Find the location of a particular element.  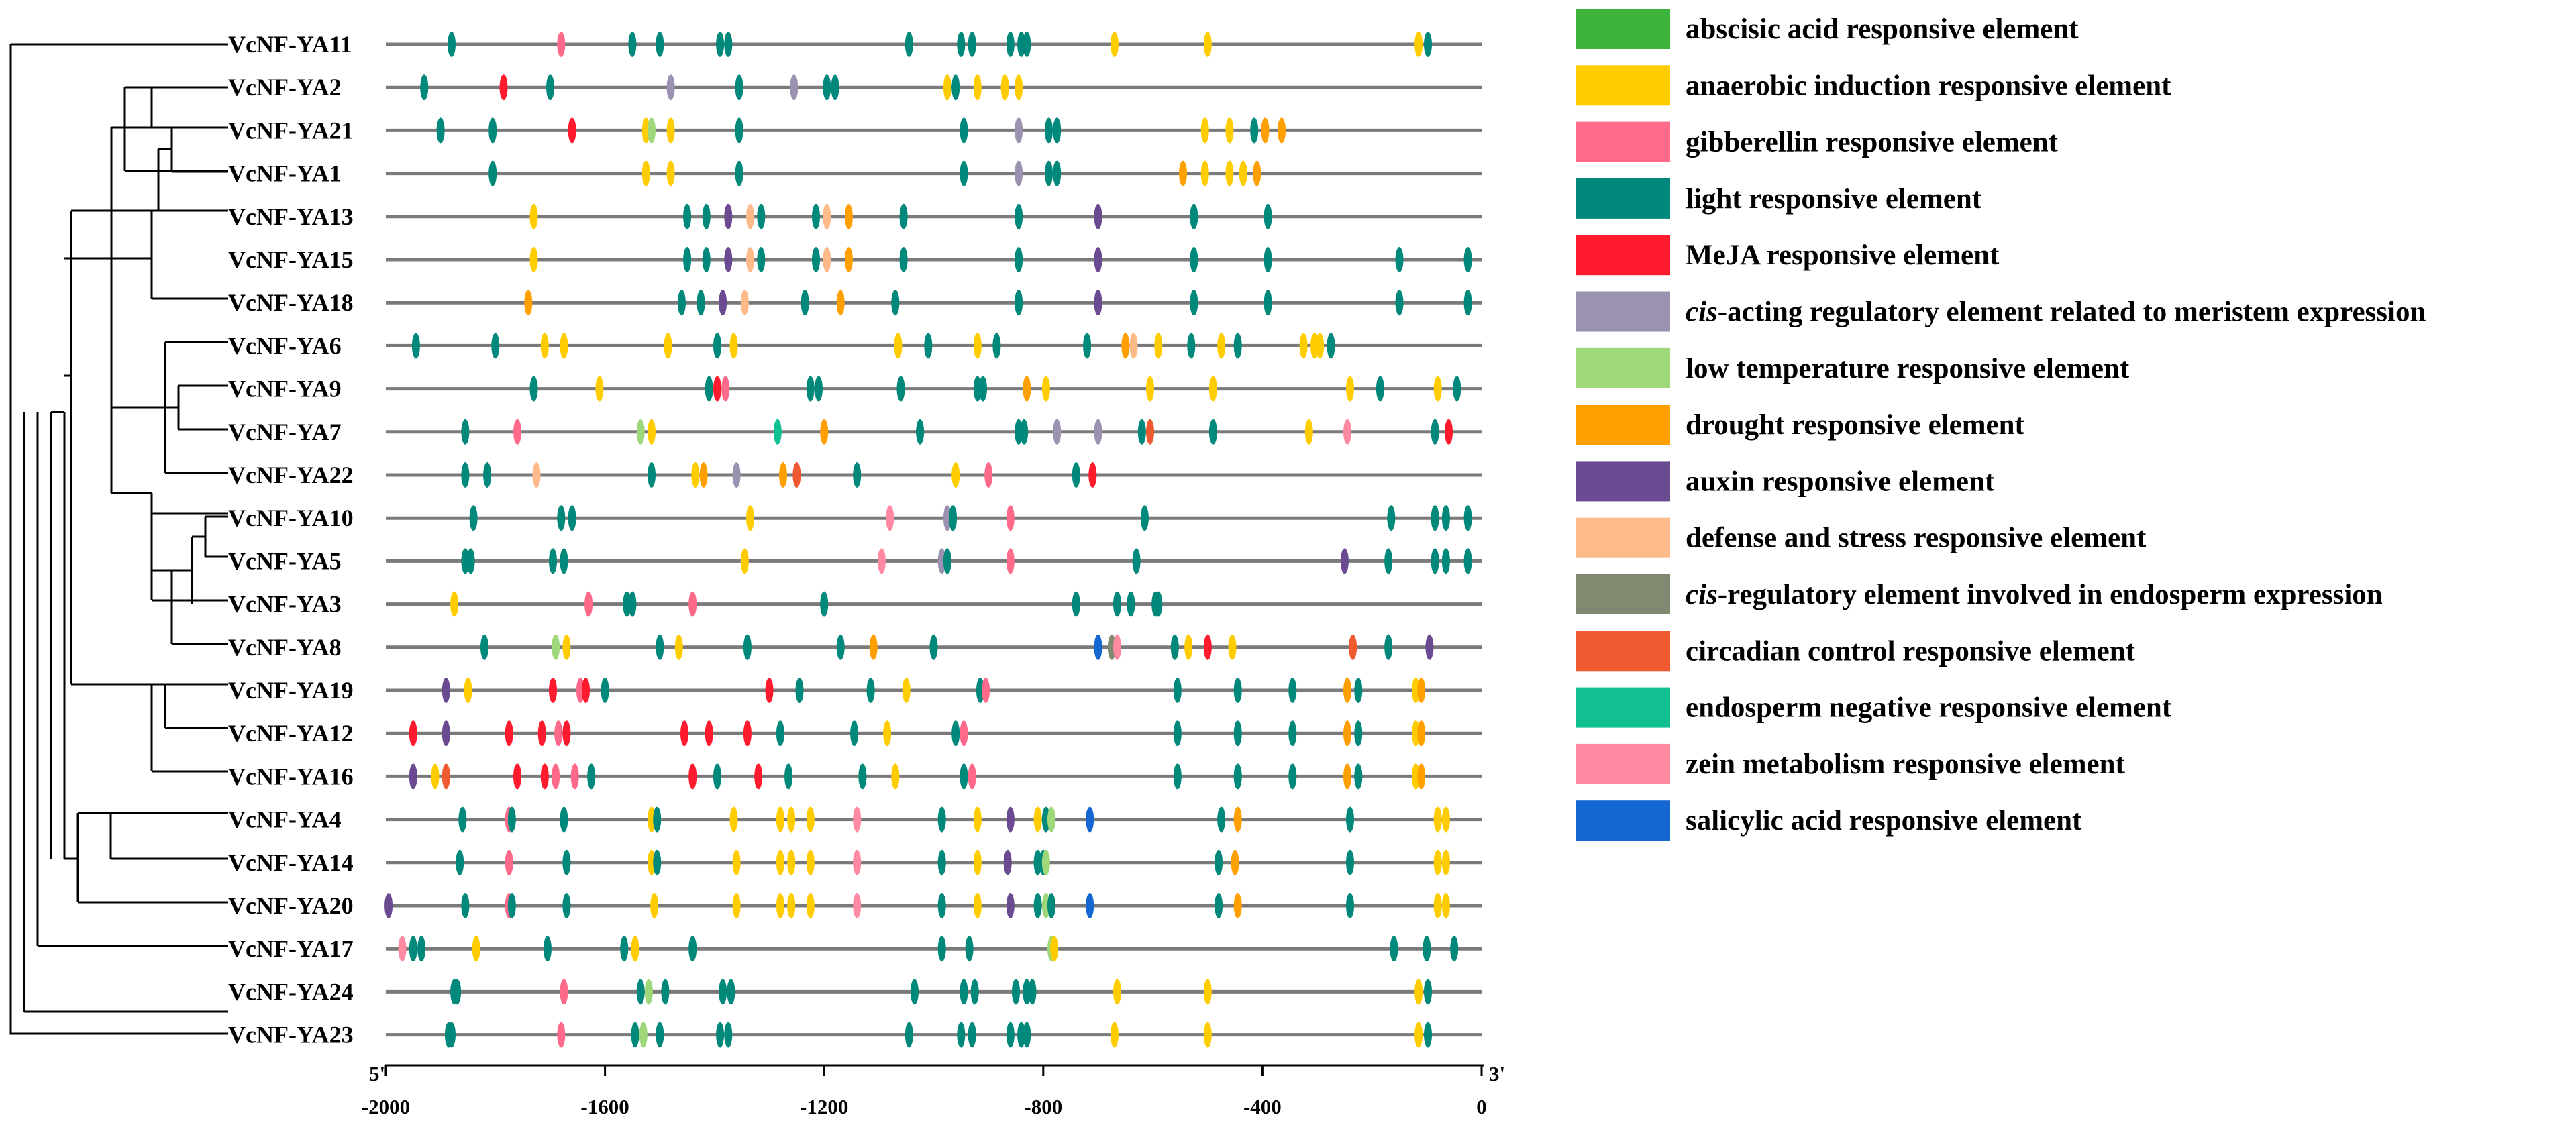

five-prime-label: 5' is located at coordinates (377, 1073).